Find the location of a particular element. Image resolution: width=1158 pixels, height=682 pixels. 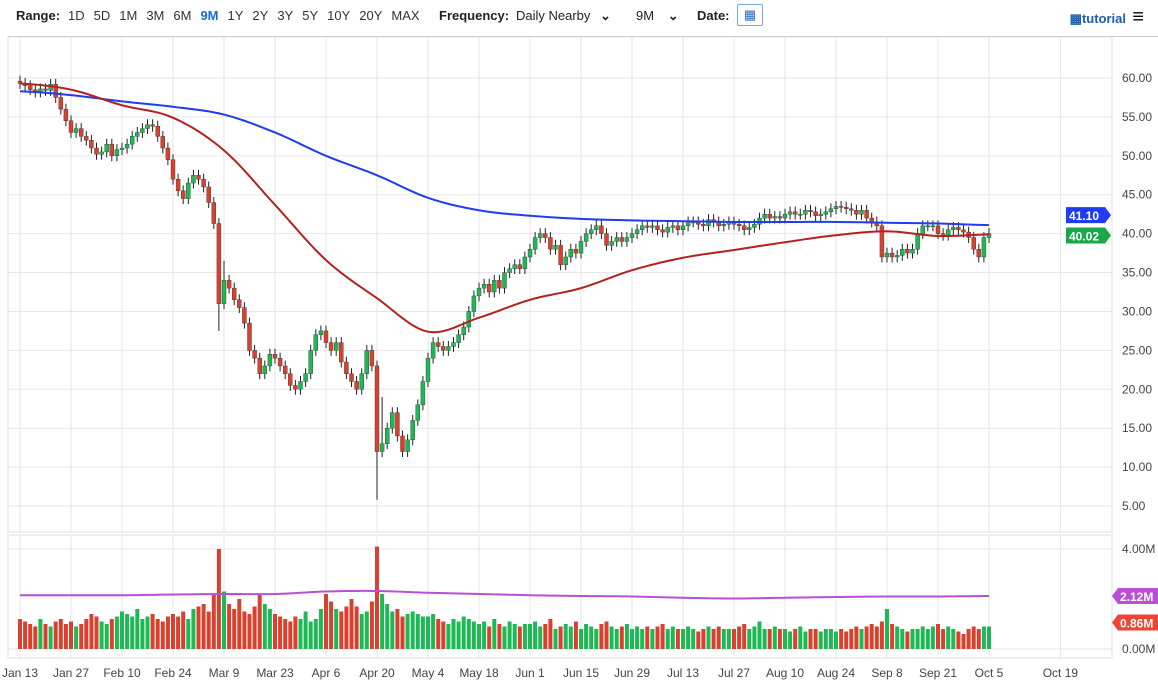

range-6m: 6M is located at coordinates (182, 15).